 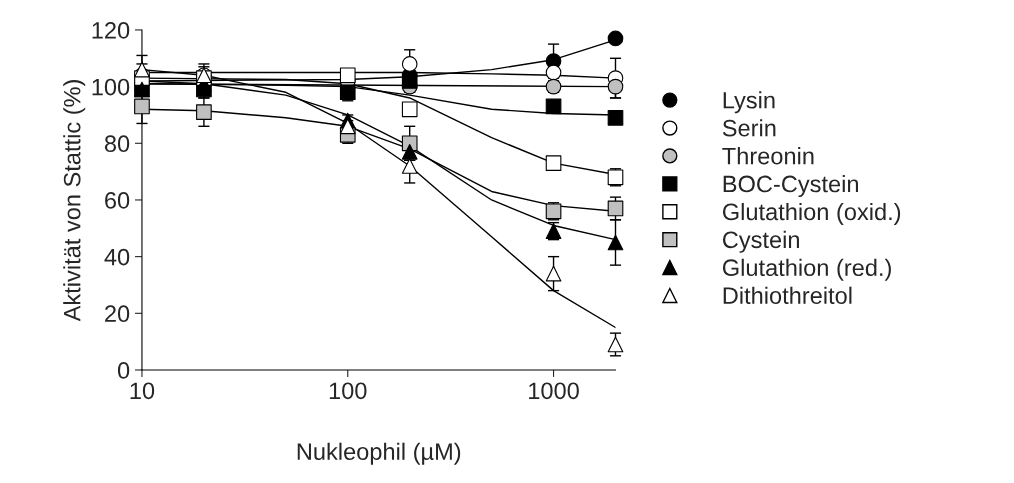 I want to click on x-tick-label: 10, so click(x=142, y=391).